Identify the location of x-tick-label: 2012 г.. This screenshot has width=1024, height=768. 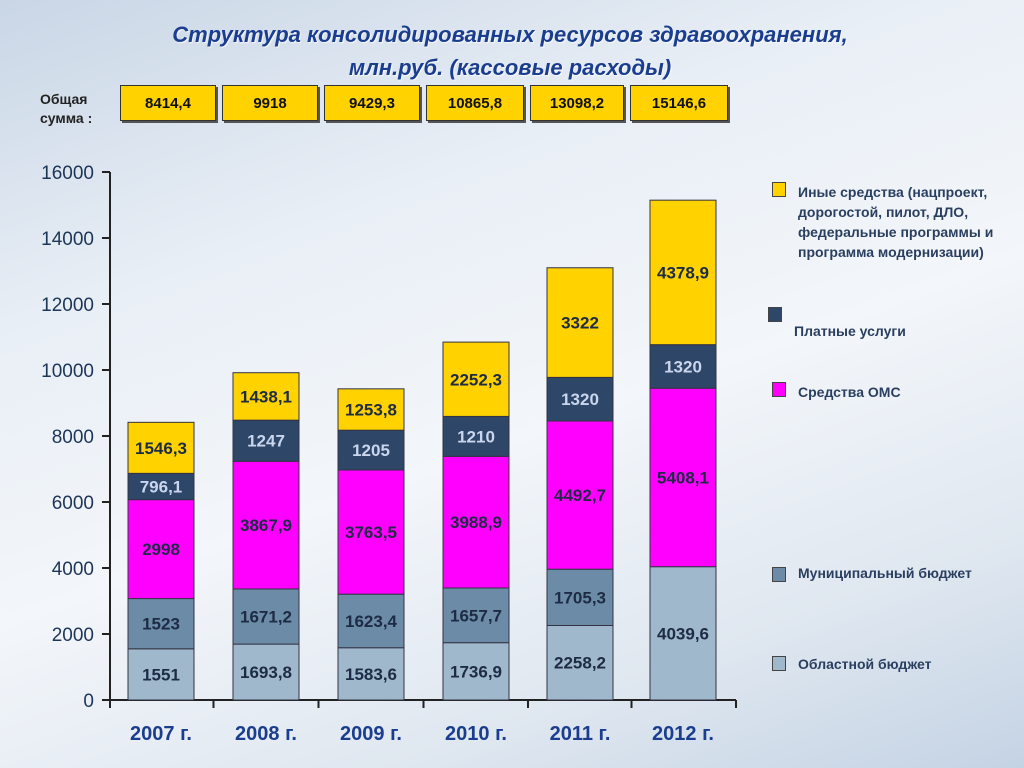
(683, 734).